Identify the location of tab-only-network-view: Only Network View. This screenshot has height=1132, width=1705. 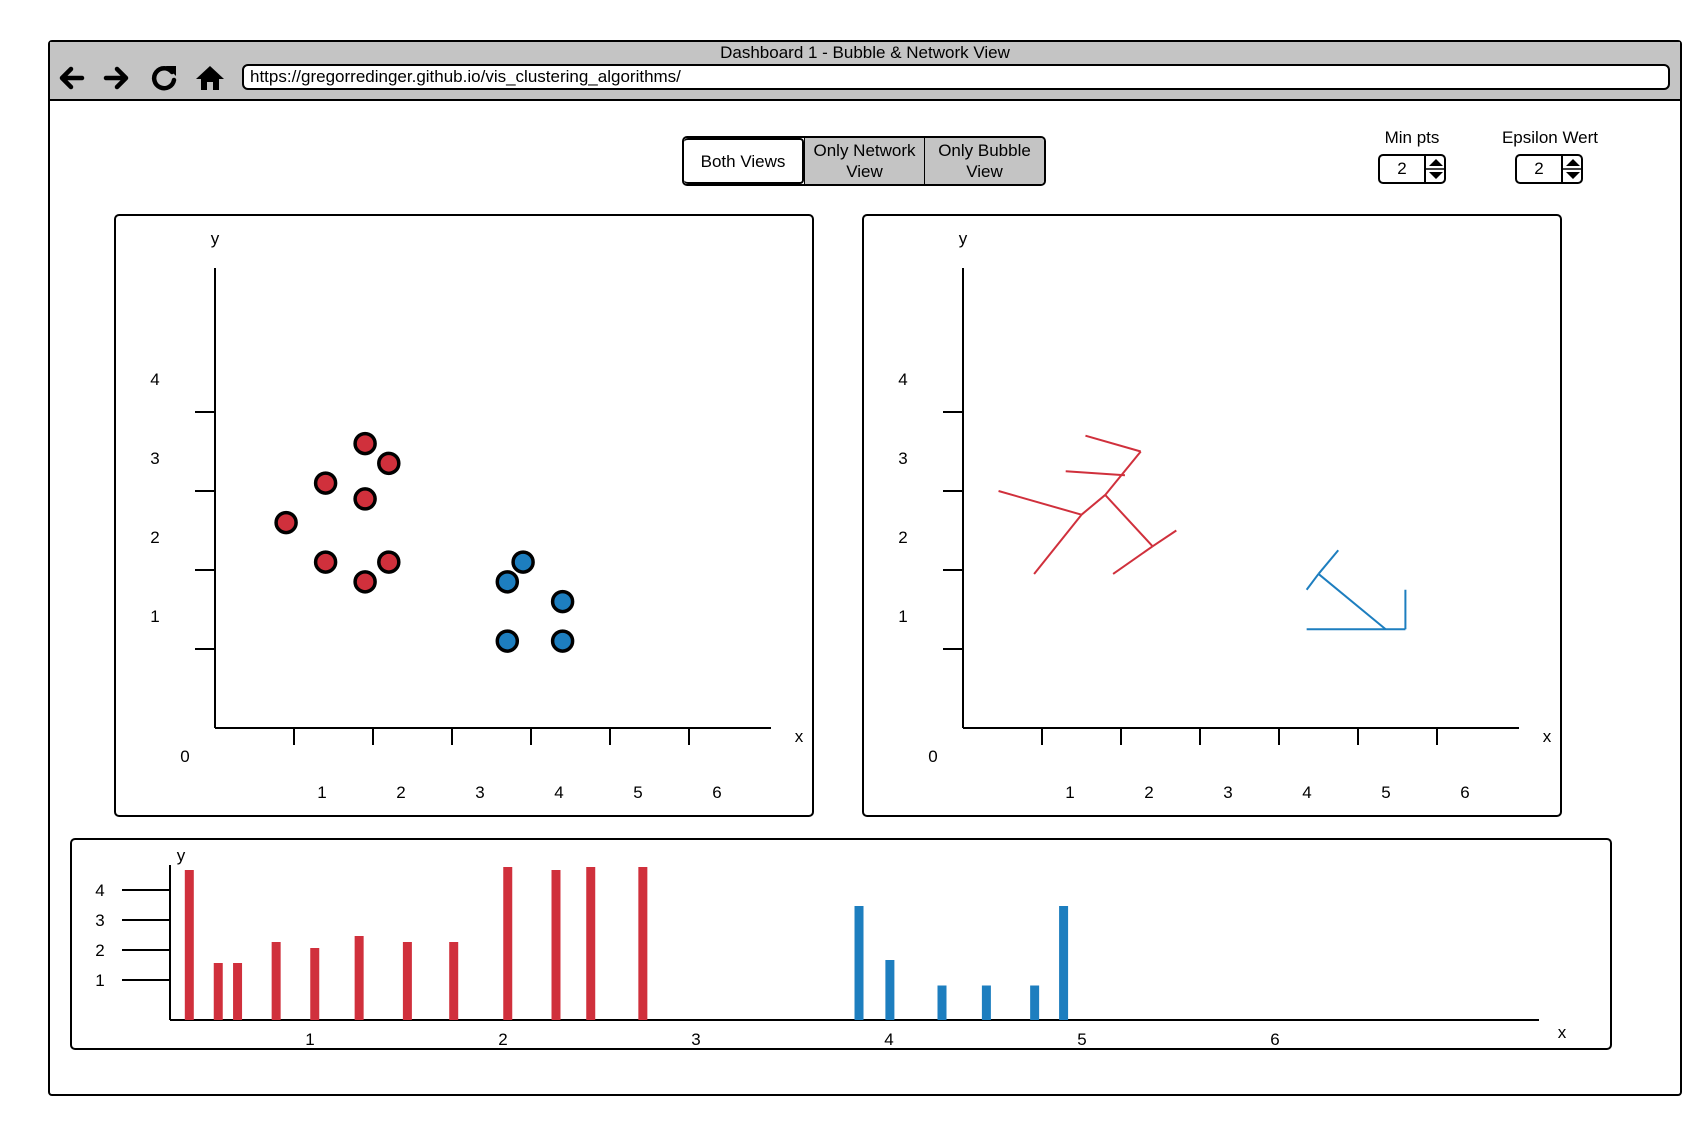
(864, 161).